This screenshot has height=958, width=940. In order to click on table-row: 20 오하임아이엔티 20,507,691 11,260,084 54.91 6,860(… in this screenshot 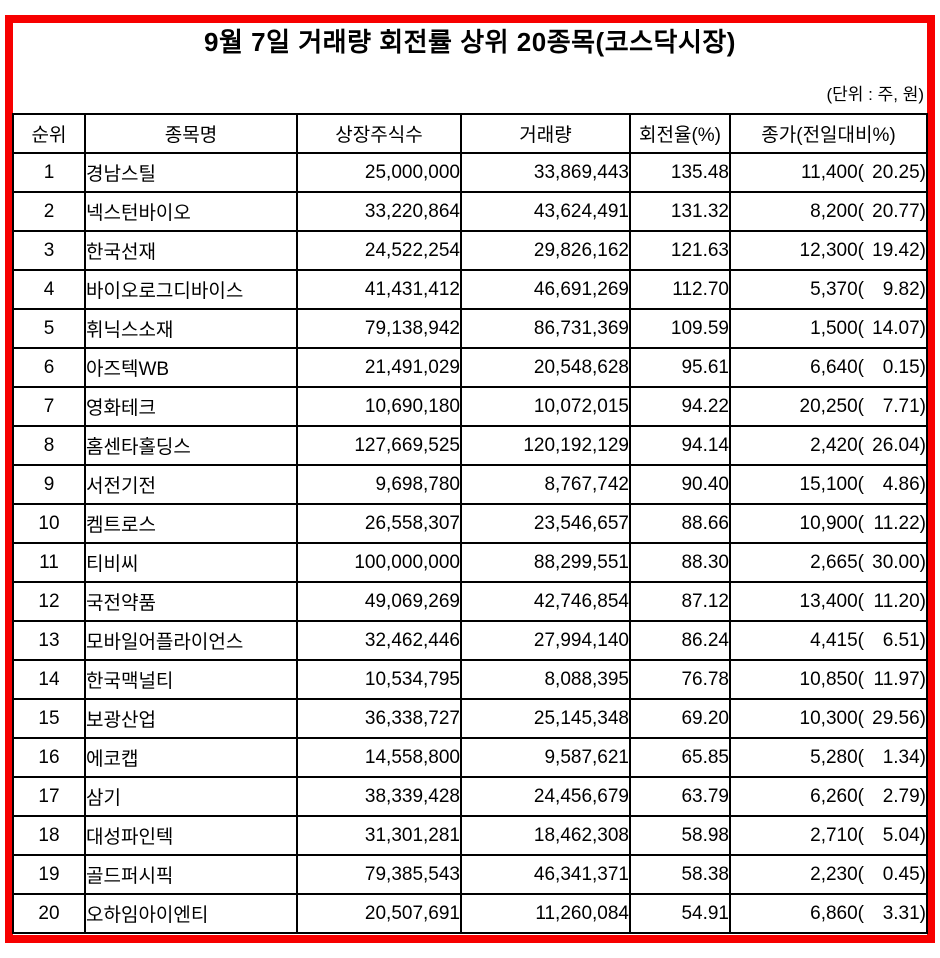, I will do `click(470, 913)`.